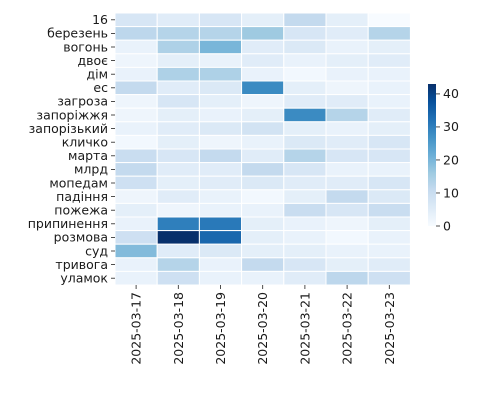 The image size is (500, 400). I want to click on x-tick-label: 2025-03-17, so click(136, 328).